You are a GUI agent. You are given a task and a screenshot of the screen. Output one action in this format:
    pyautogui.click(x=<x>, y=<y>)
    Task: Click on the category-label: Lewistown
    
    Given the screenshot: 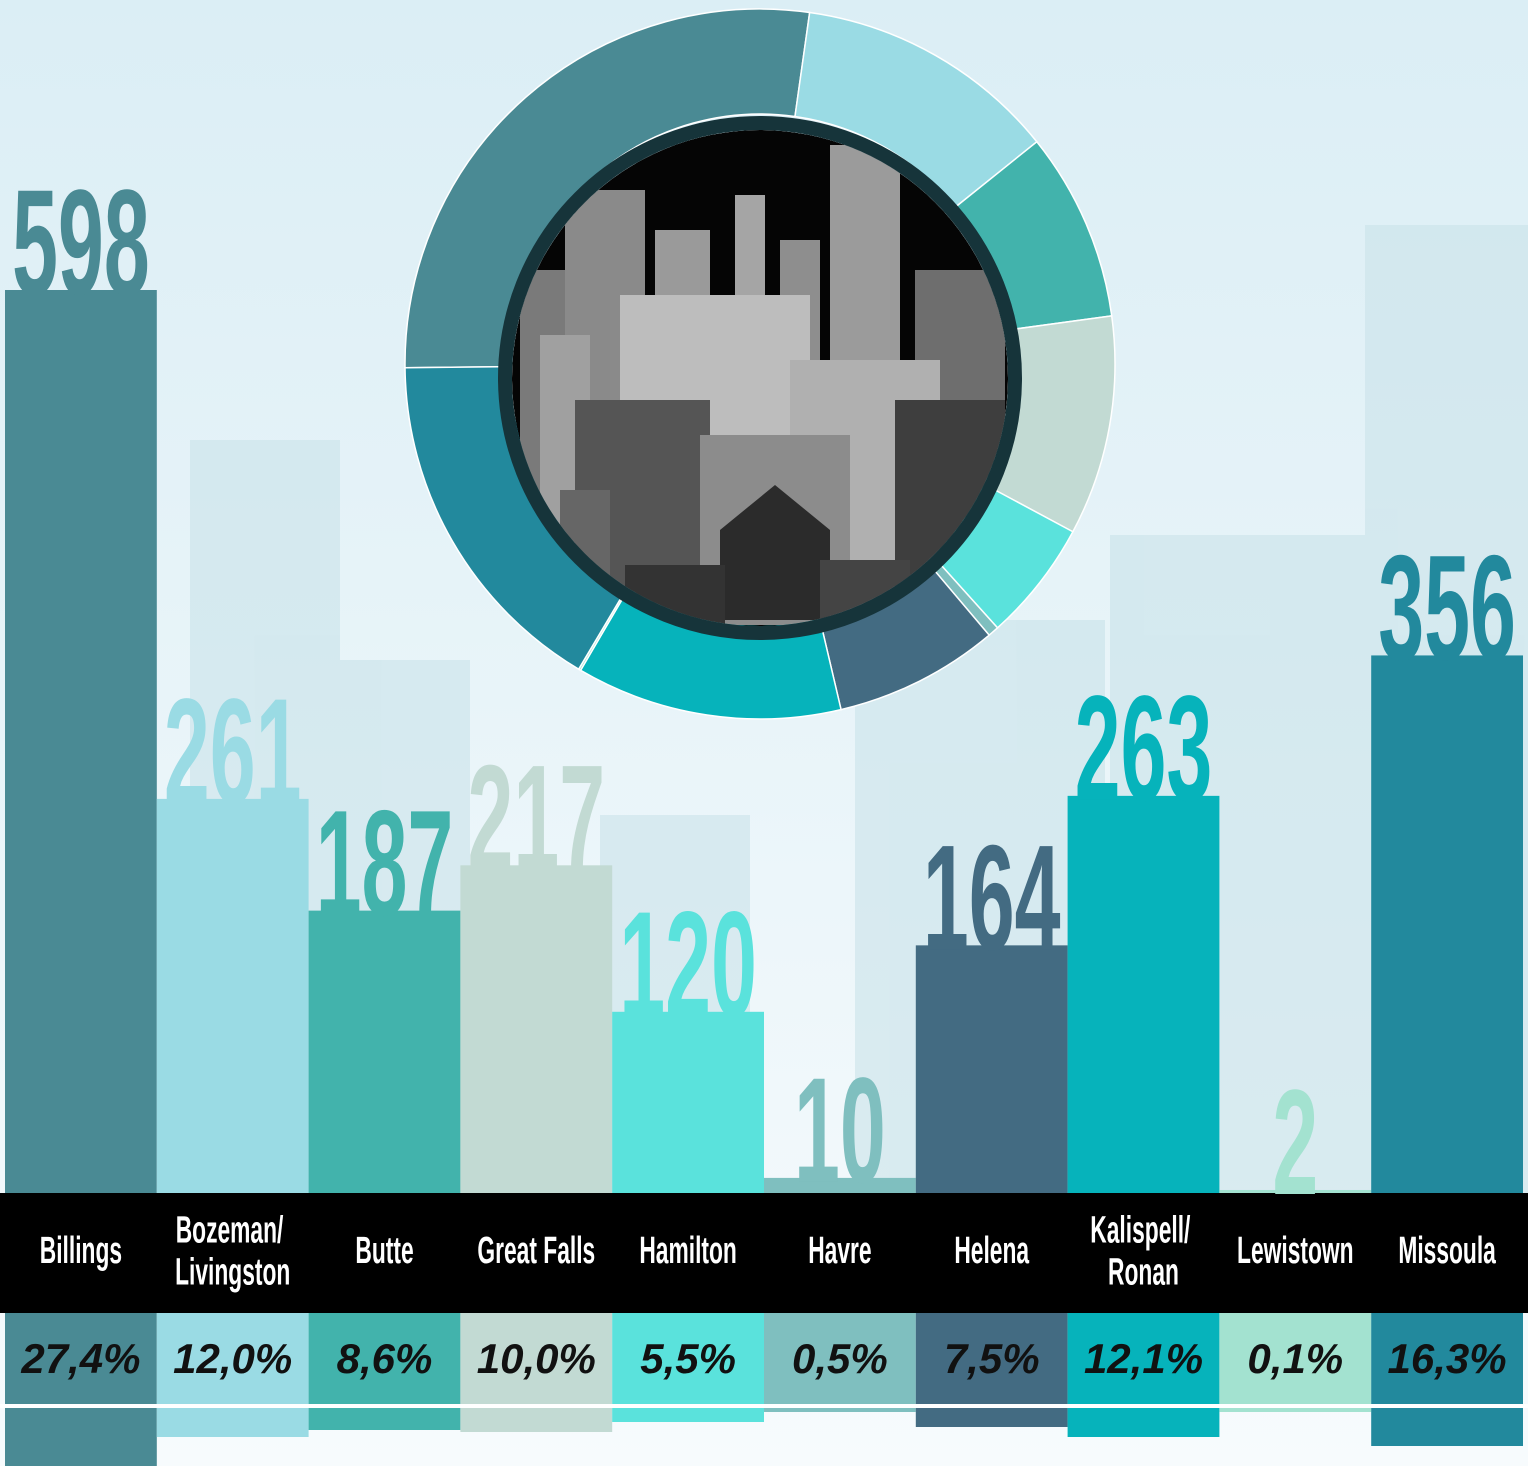 What is the action you would take?
    pyautogui.click(x=1295, y=1250)
    